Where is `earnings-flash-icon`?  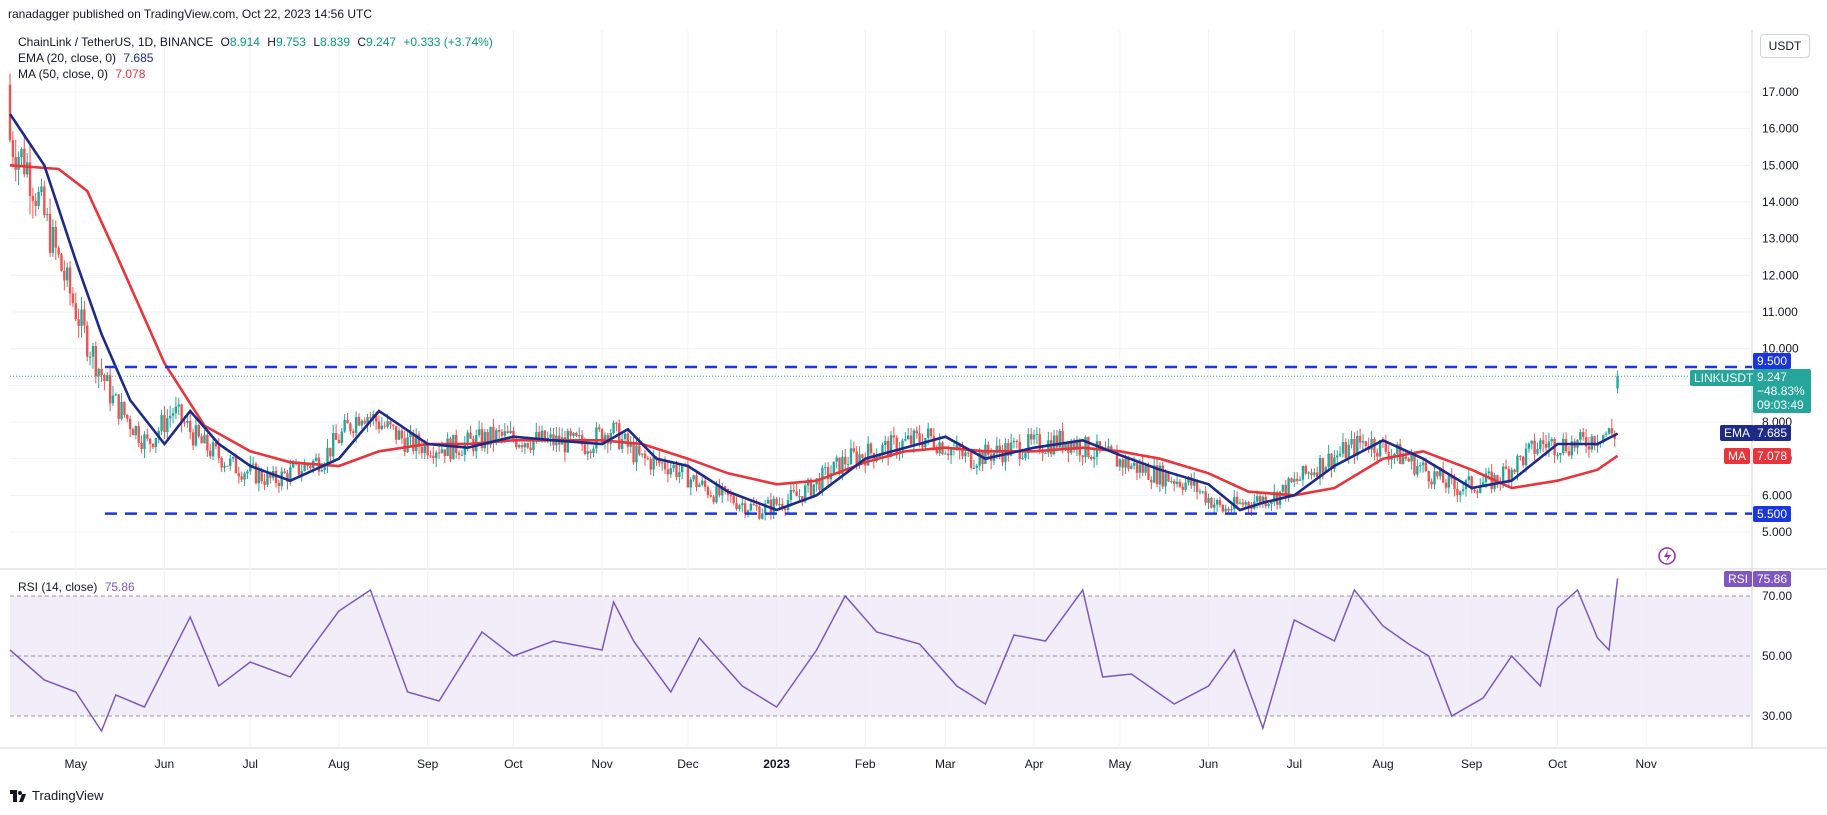
earnings-flash-icon is located at coordinates (1667, 556).